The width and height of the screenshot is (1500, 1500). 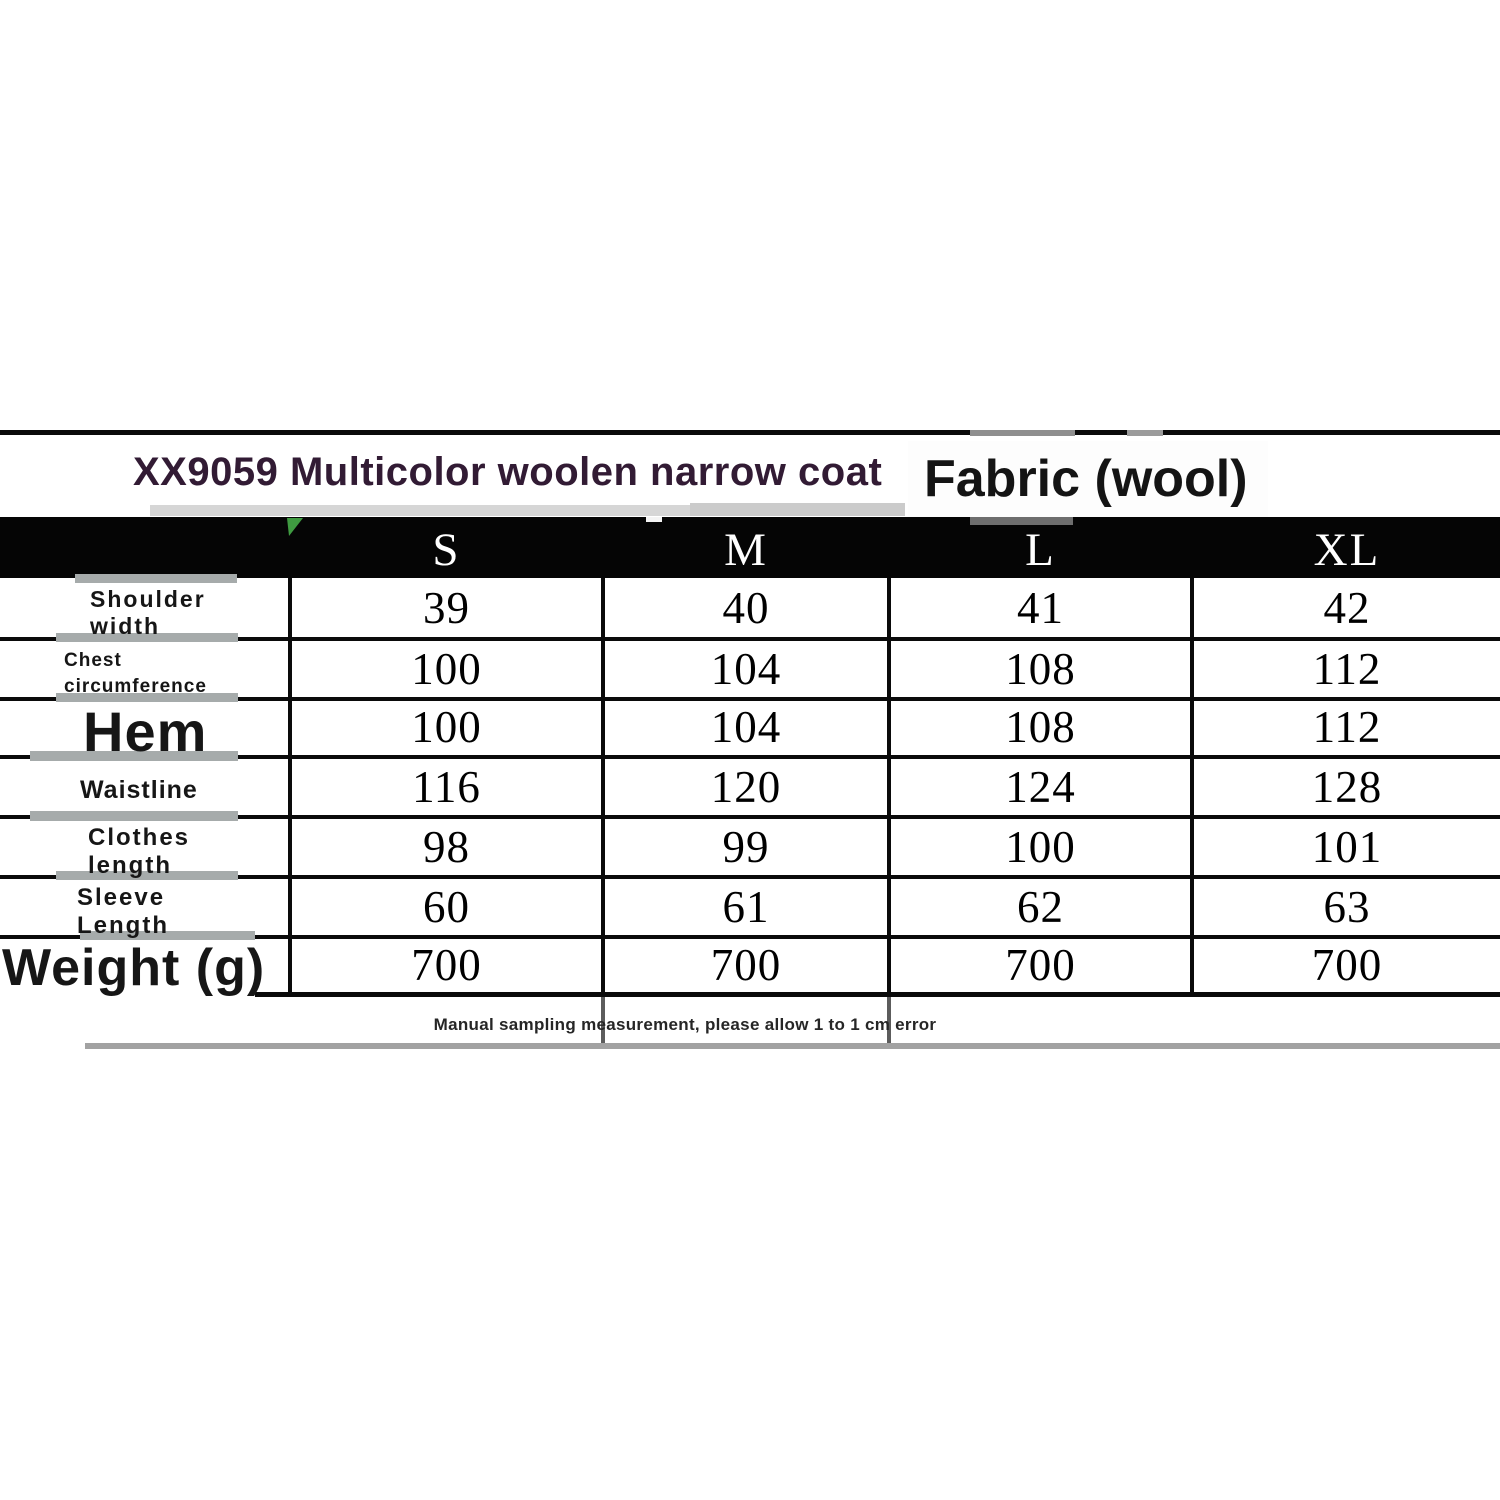 I want to click on cell-hem-m: 104, so click(x=746, y=727).